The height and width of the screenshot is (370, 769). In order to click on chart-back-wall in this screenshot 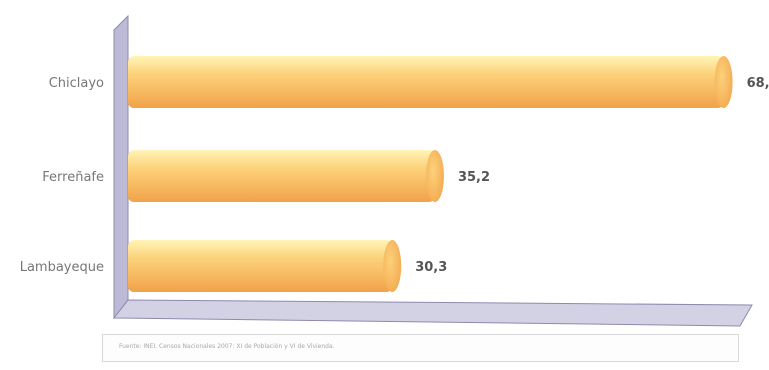, I will do `click(121, 167)`.